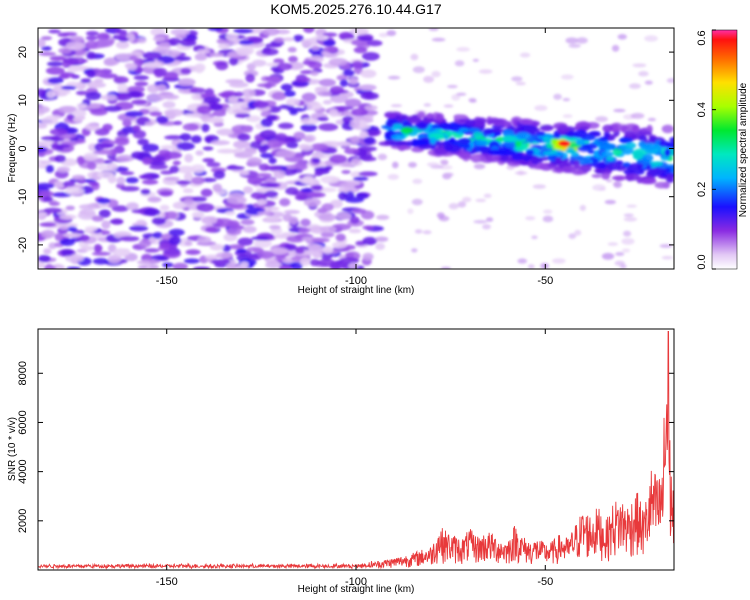  I want to click on snr-ytick-label: 6000, so click(23, 422).